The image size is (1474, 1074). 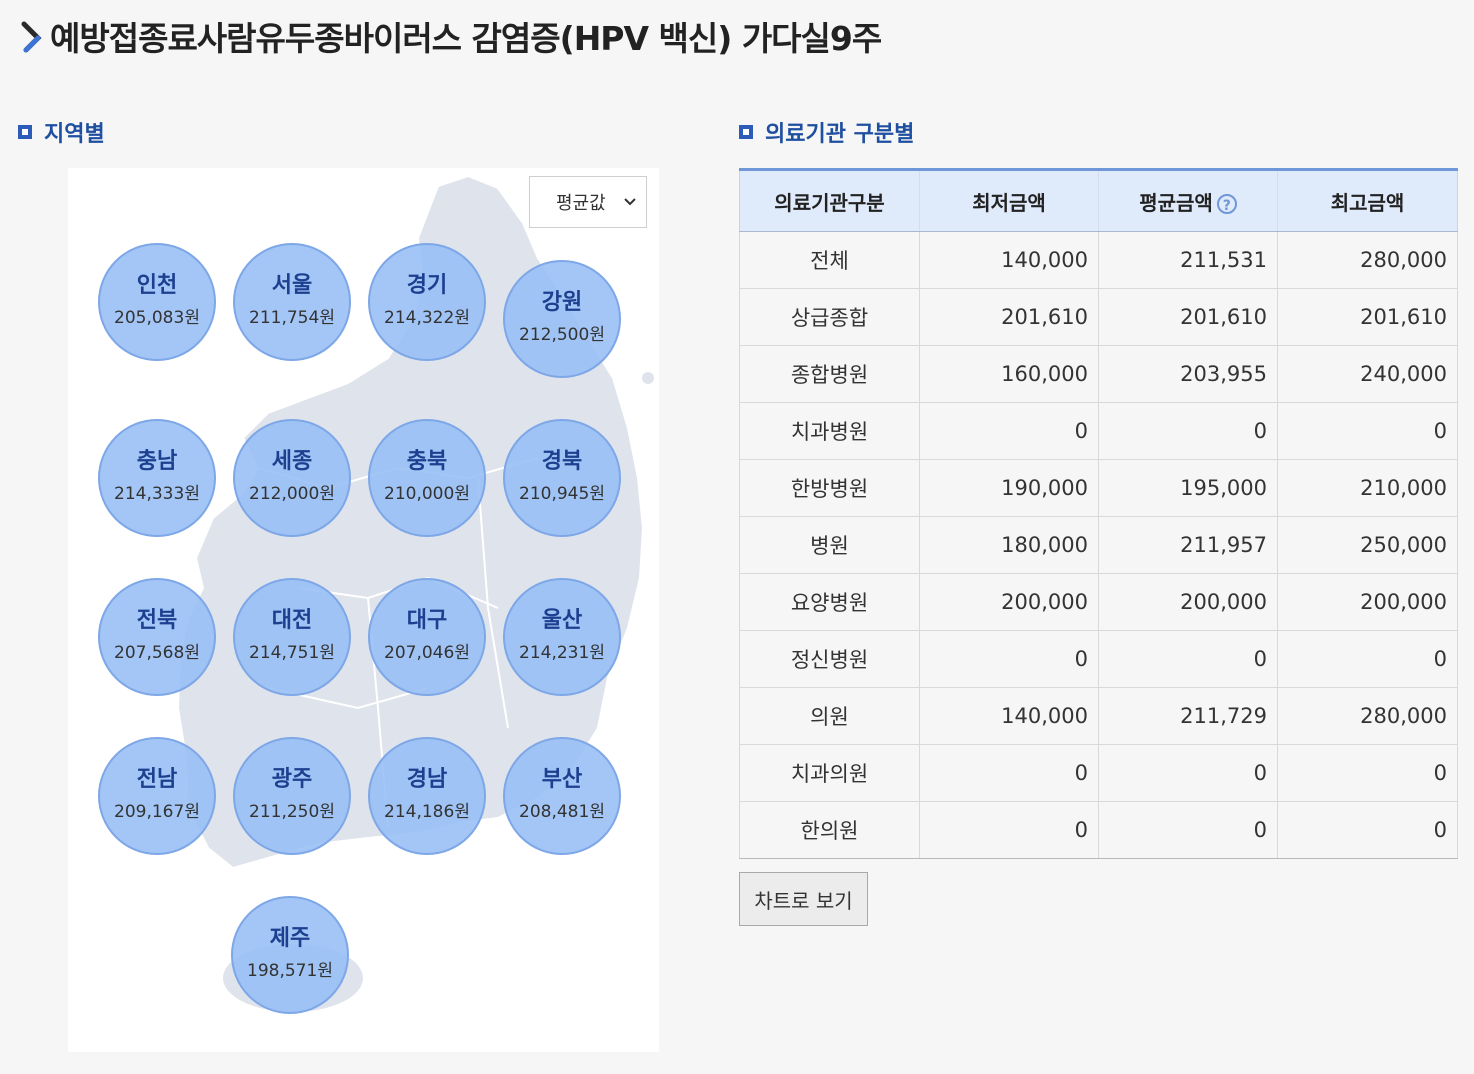 What do you see at coordinates (292, 653) in the screenshot?
I see `region-value: 214,751원` at bounding box center [292, 653].